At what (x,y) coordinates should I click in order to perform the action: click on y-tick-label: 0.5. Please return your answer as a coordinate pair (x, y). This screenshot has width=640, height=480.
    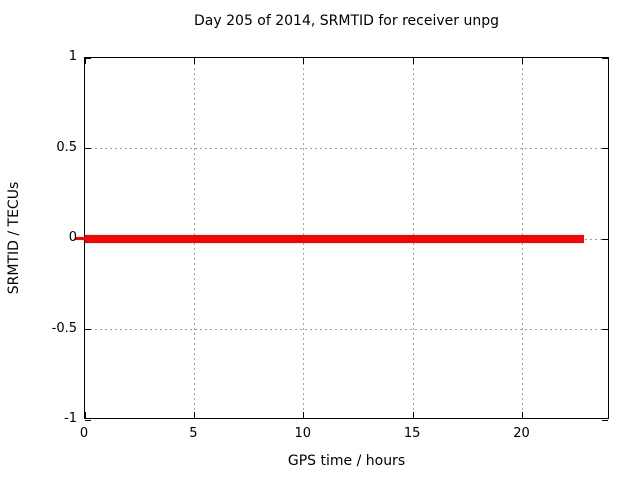
    Looking at the image, I should click on (66, 147).